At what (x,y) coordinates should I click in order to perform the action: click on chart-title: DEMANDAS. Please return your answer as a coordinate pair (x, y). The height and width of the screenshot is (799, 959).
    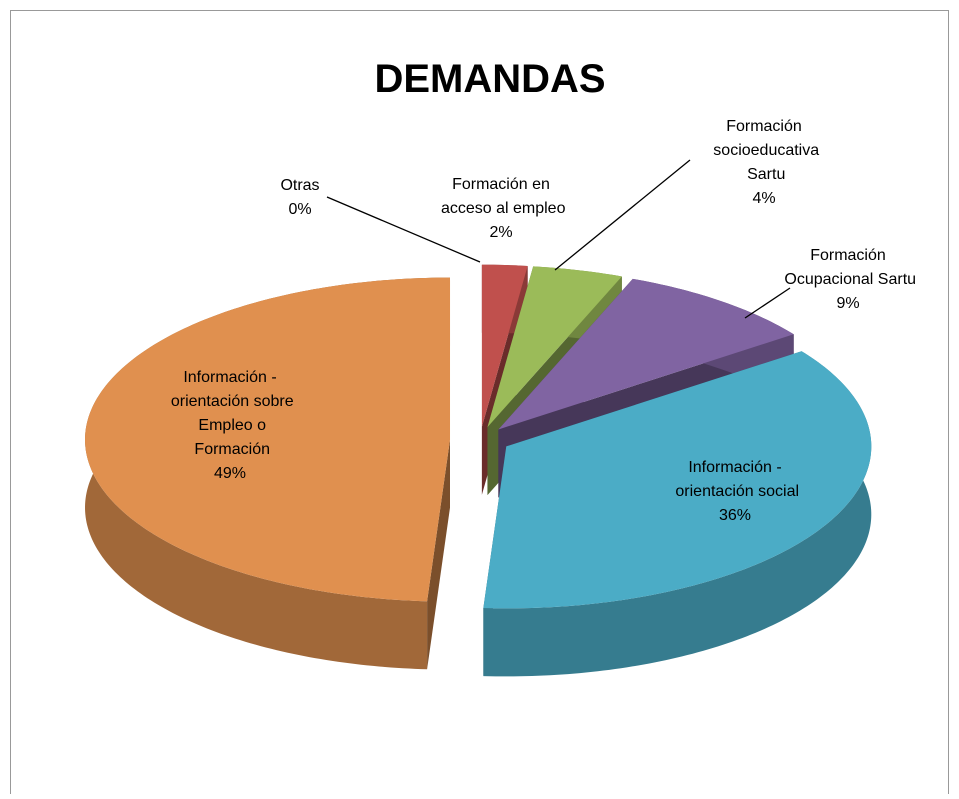
    Looking at the image, I should click on (489, 79).